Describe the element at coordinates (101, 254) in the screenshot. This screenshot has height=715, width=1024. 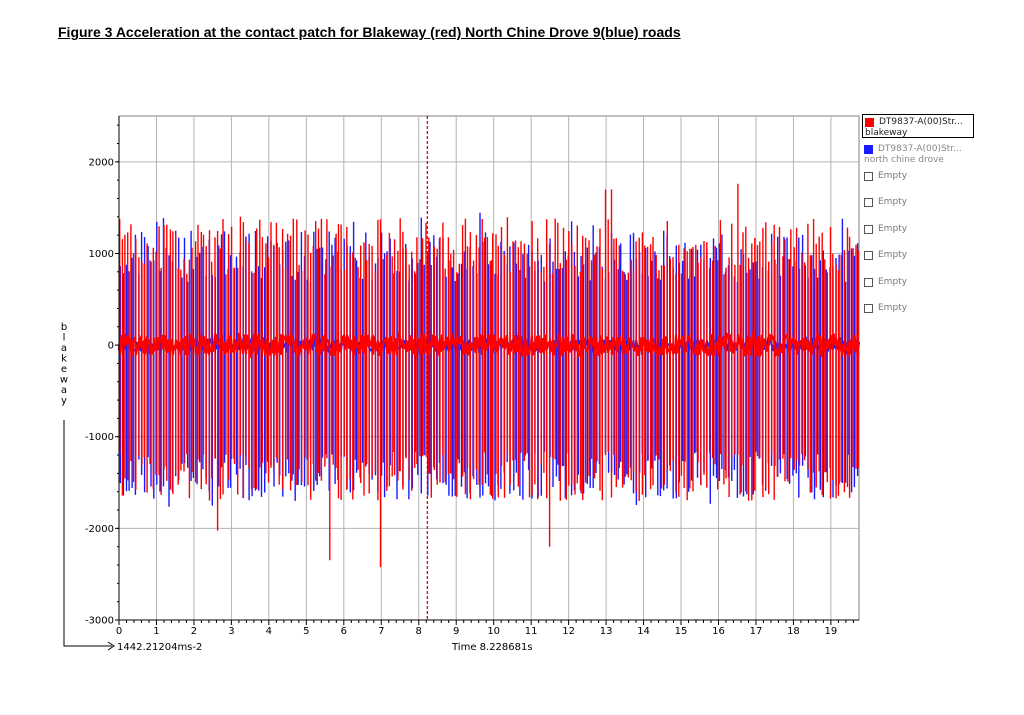
I see `y-tick-label: 1000` at that location.